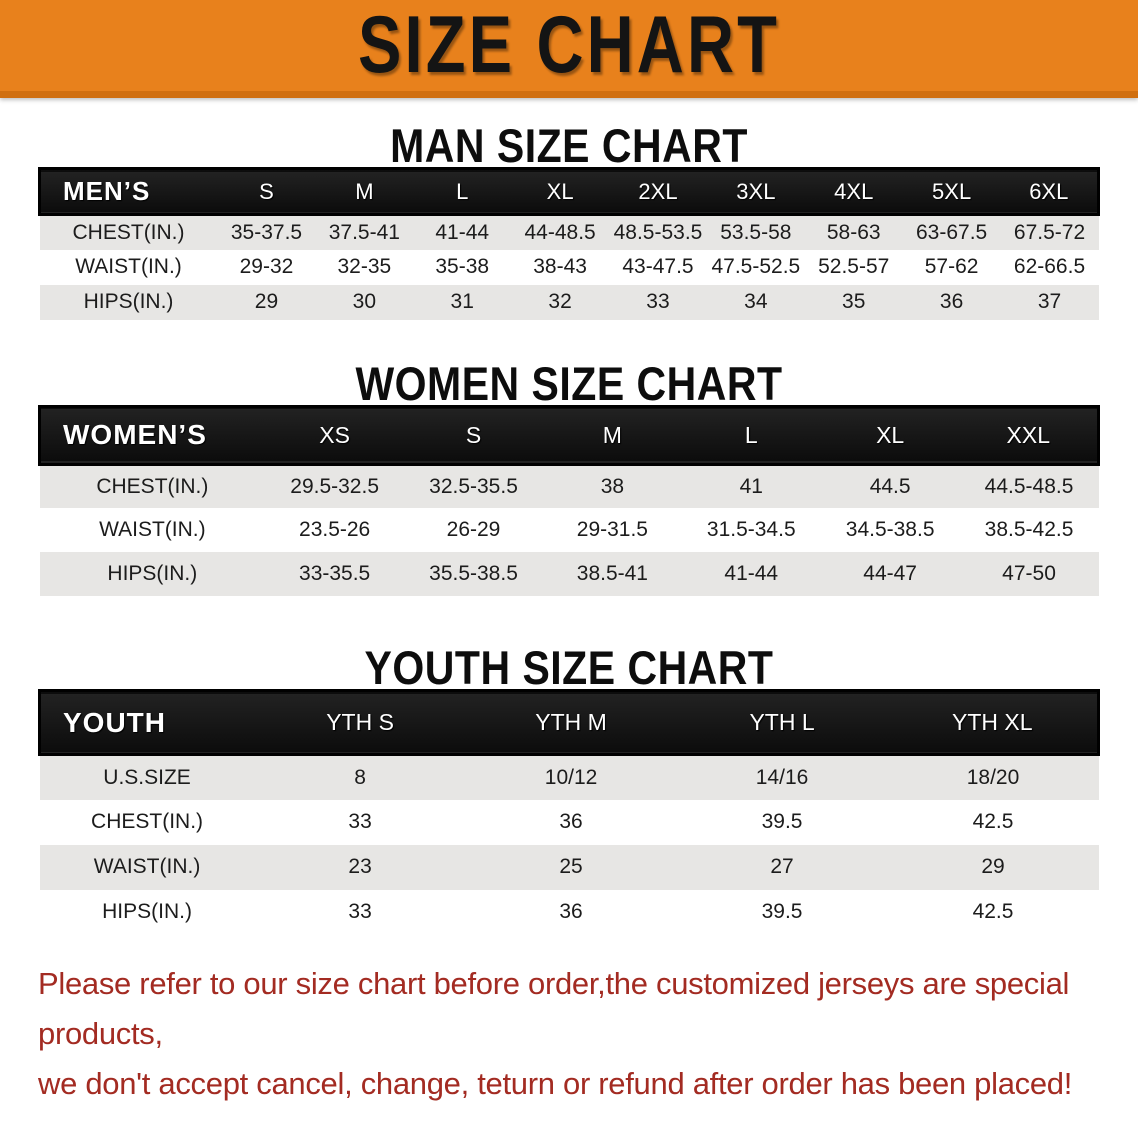 This screenshot has height=1132, width=1138. What do you see at coordinates (993, 777) in the screenshot?
I see `size-value: 18/20` at bounding box center [993, 777].